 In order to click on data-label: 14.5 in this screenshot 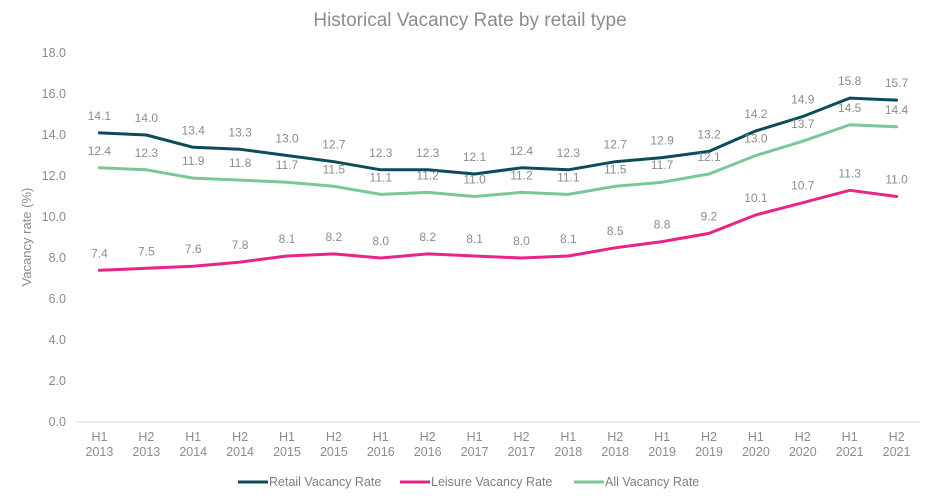, I will do `click(850, 108)`.